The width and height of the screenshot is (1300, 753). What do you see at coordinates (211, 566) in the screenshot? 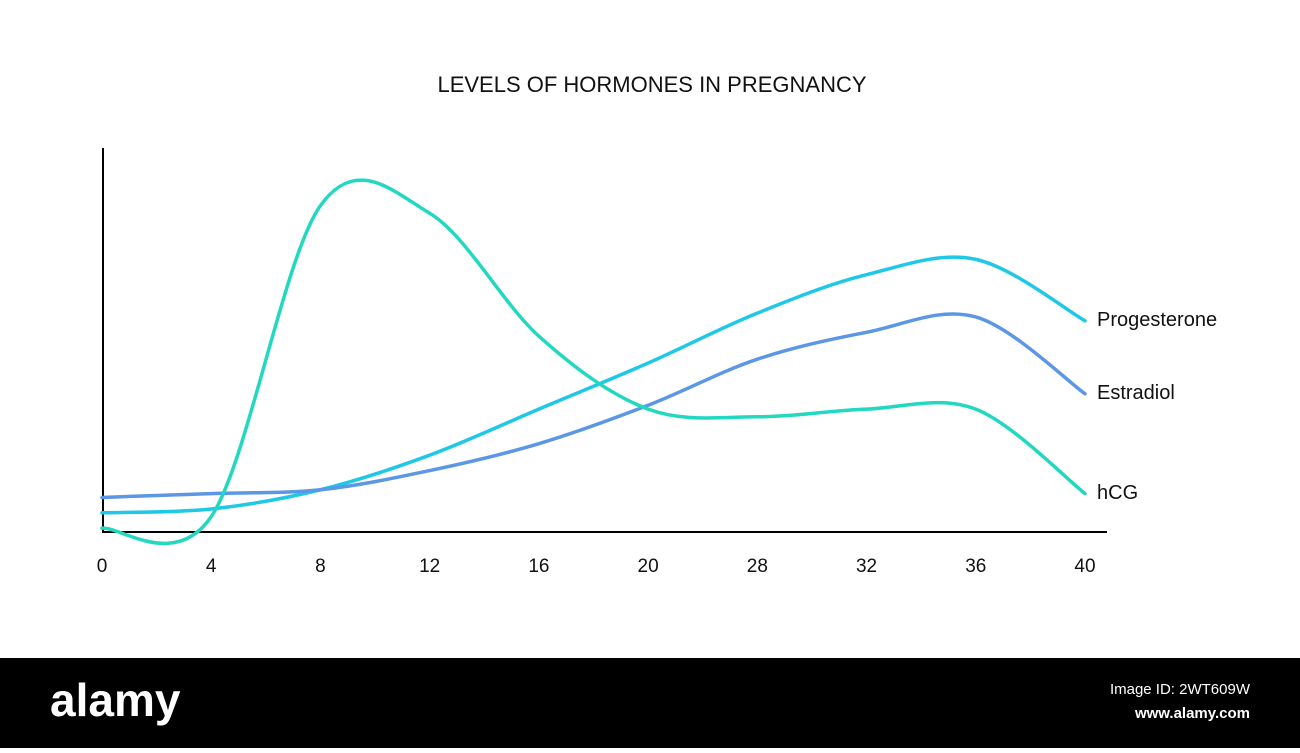
I see `x-tick-label: 4` at bounding box center [211, 566].